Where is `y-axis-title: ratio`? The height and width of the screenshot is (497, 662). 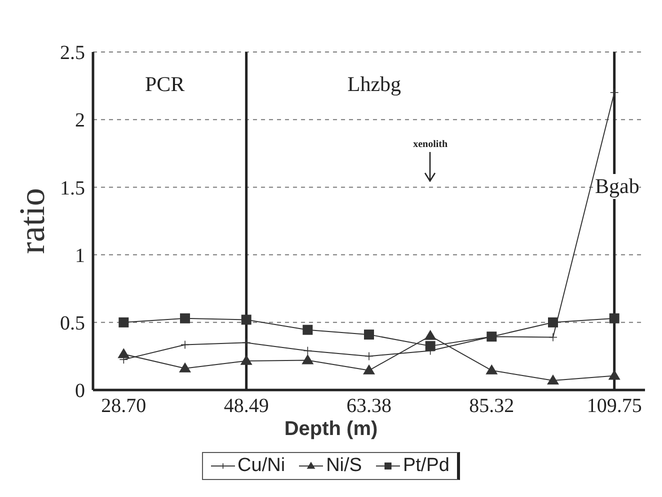
y-axis-title: ratio is located at coordinates (32, 221).